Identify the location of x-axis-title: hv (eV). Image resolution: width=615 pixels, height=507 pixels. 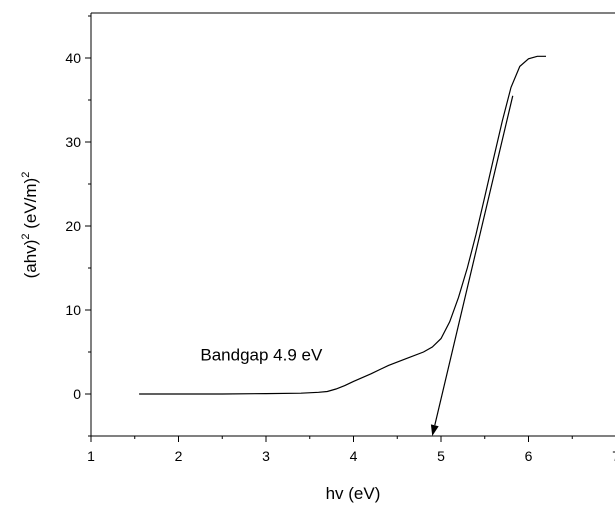
(353, 493).